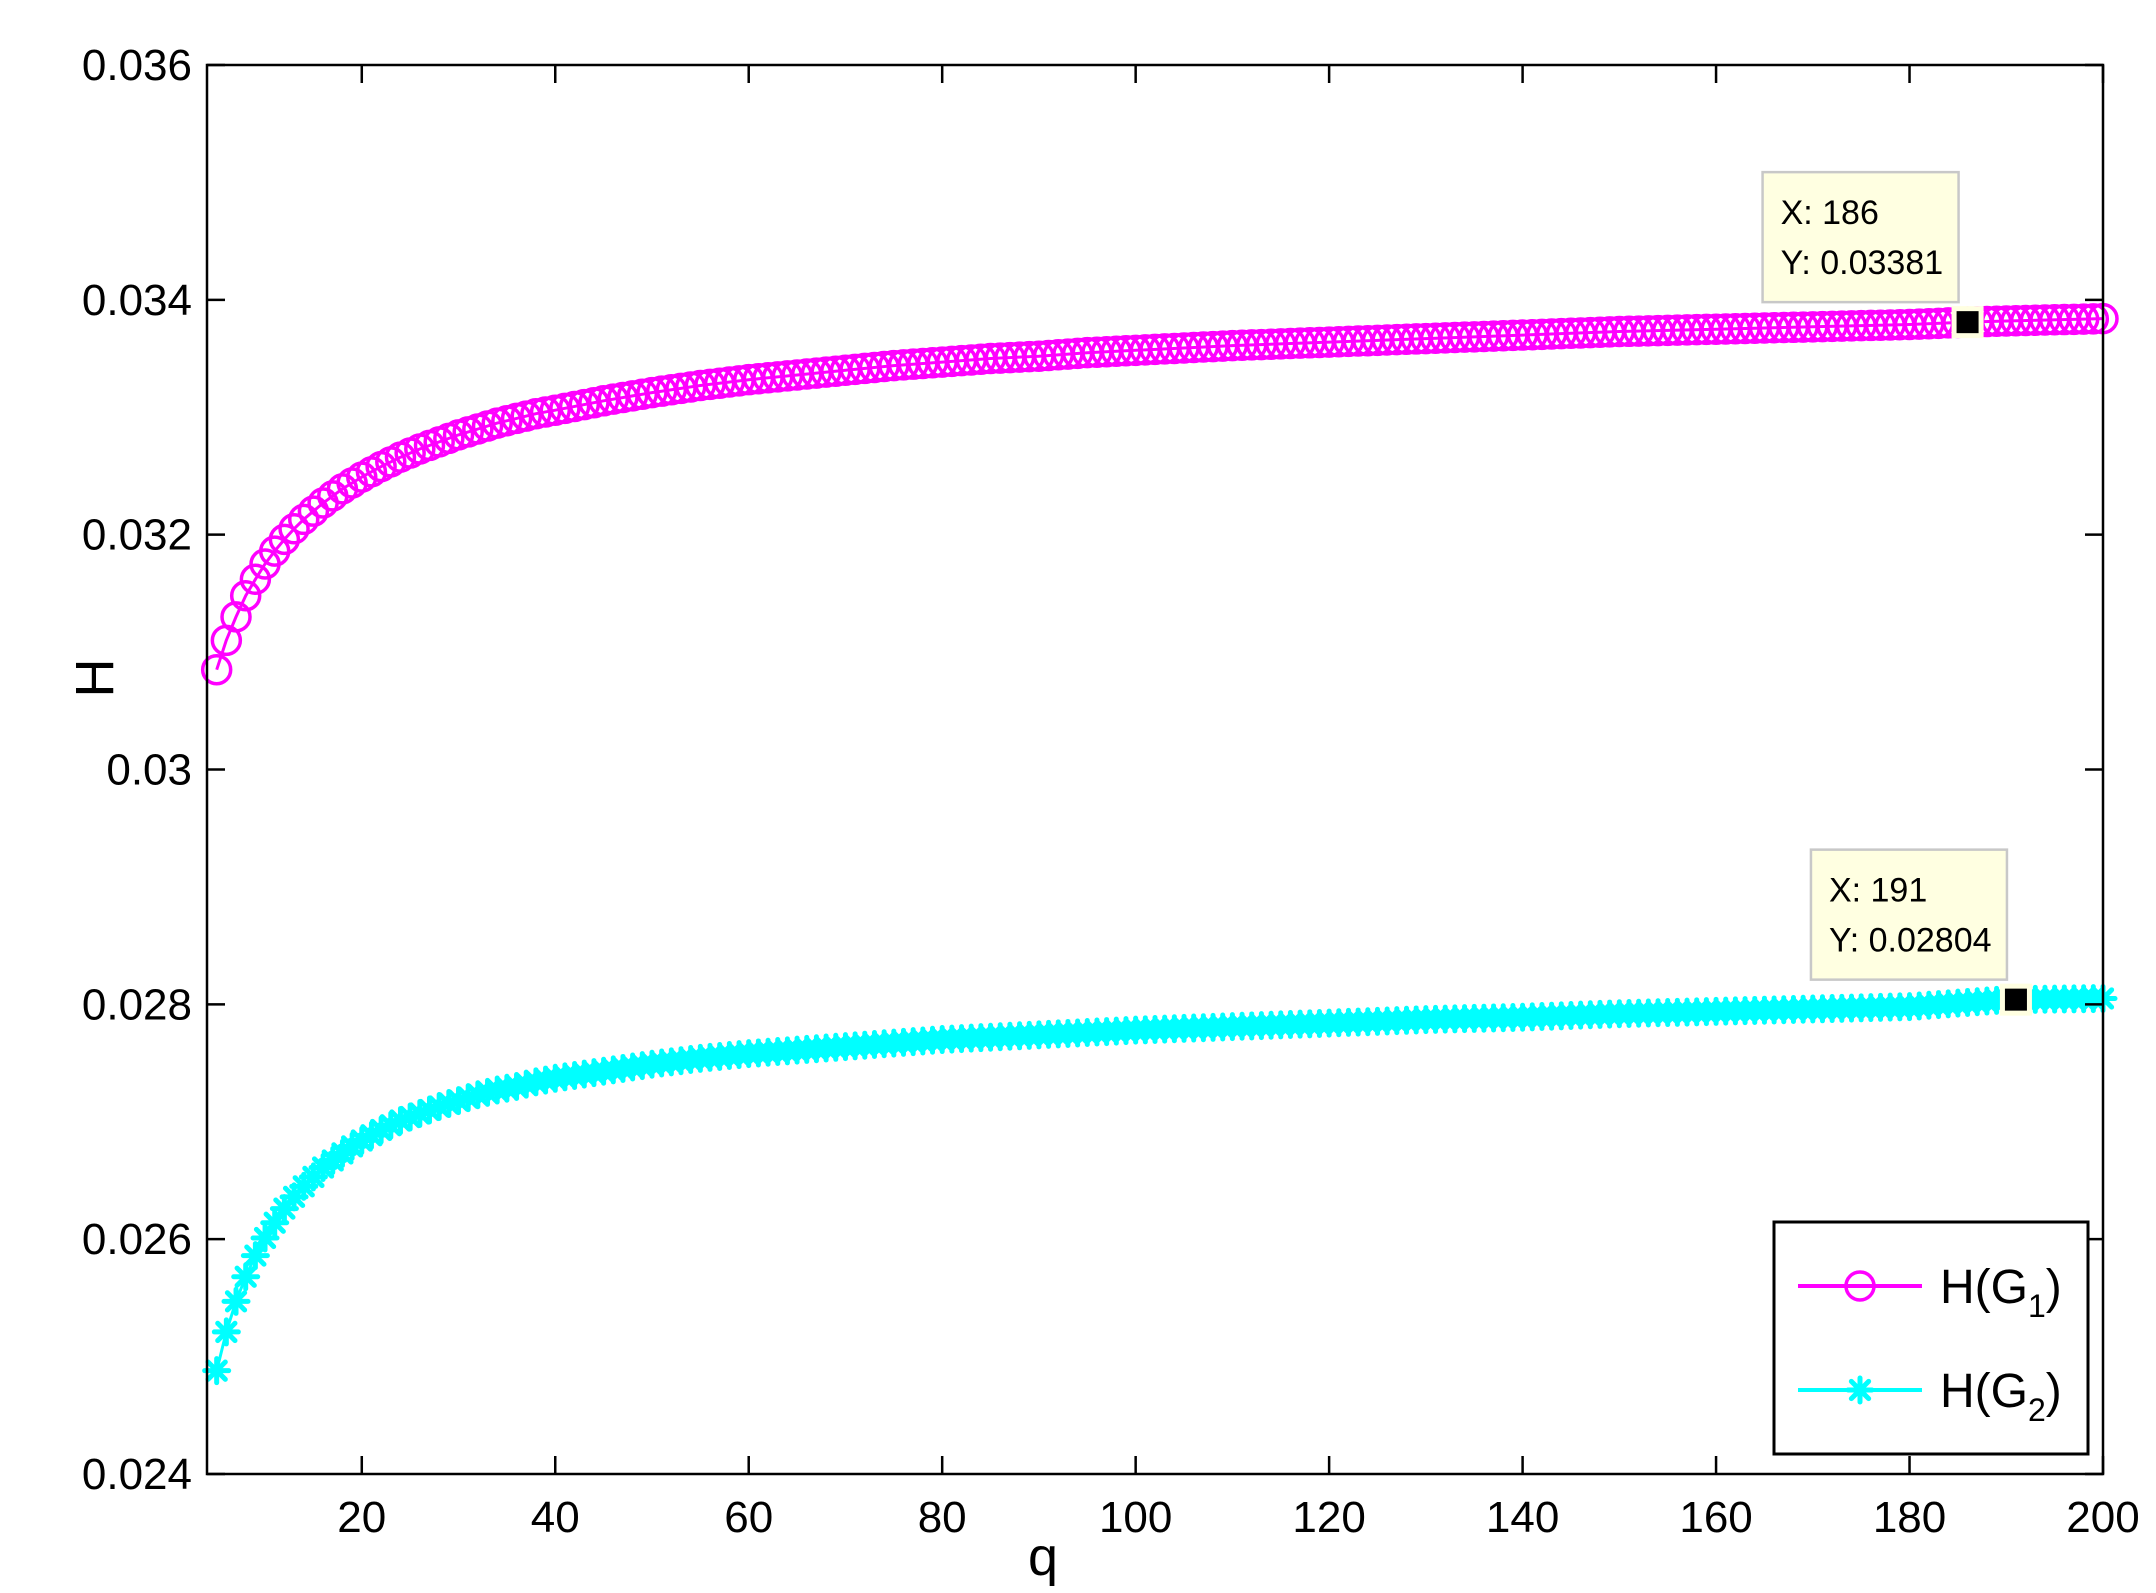  What do you see at coordinates (1522, 1517) in the screenshot?
I see `x-tick-label: 140` at bounding box center [1522, 1517].